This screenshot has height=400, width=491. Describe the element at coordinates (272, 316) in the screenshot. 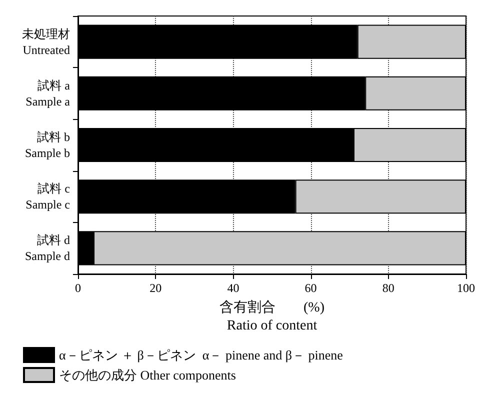

I see `x-axis-title: 含有割合 (%) Ratio of content` at that location.